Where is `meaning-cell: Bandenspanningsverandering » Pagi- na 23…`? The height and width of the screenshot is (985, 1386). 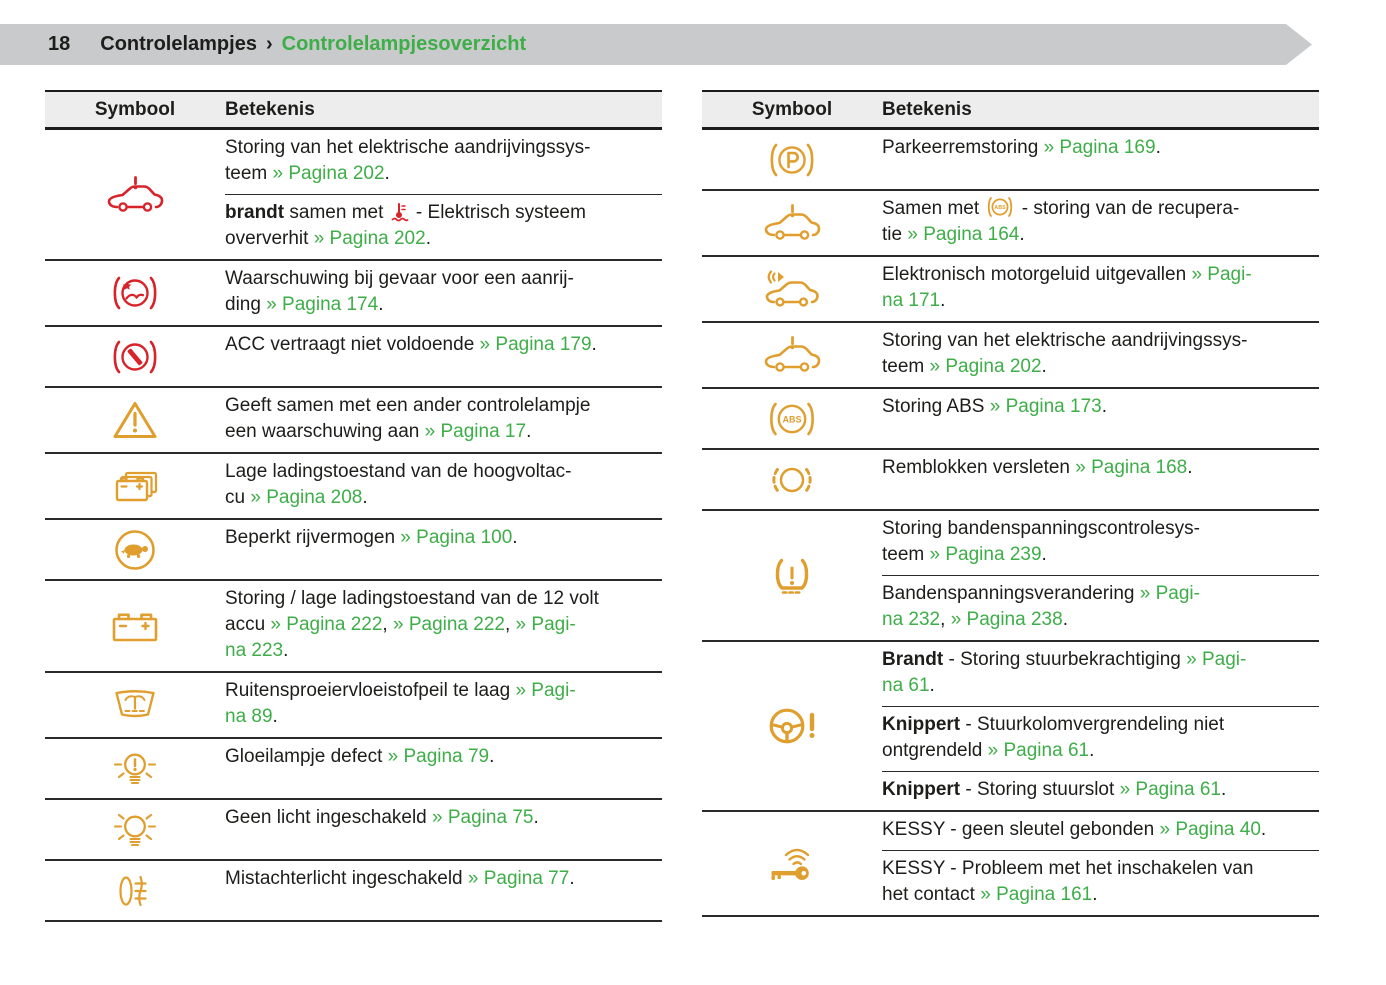 meaning-cell: Bandenspanningsverandering » Pagi- na 23… is located at coordinates (1100, 607).